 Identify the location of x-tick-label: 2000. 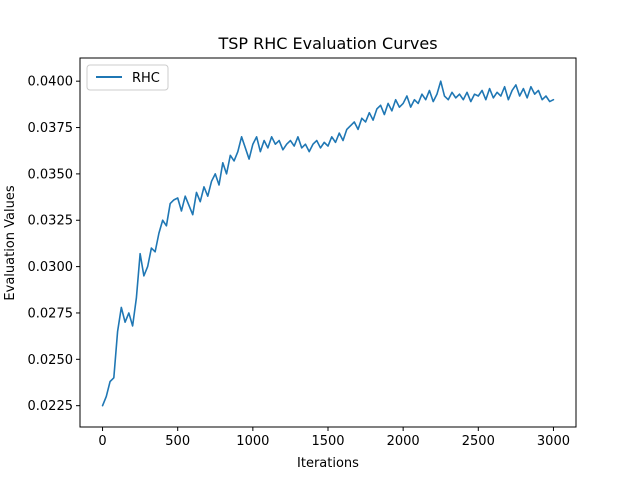
(403, 441).